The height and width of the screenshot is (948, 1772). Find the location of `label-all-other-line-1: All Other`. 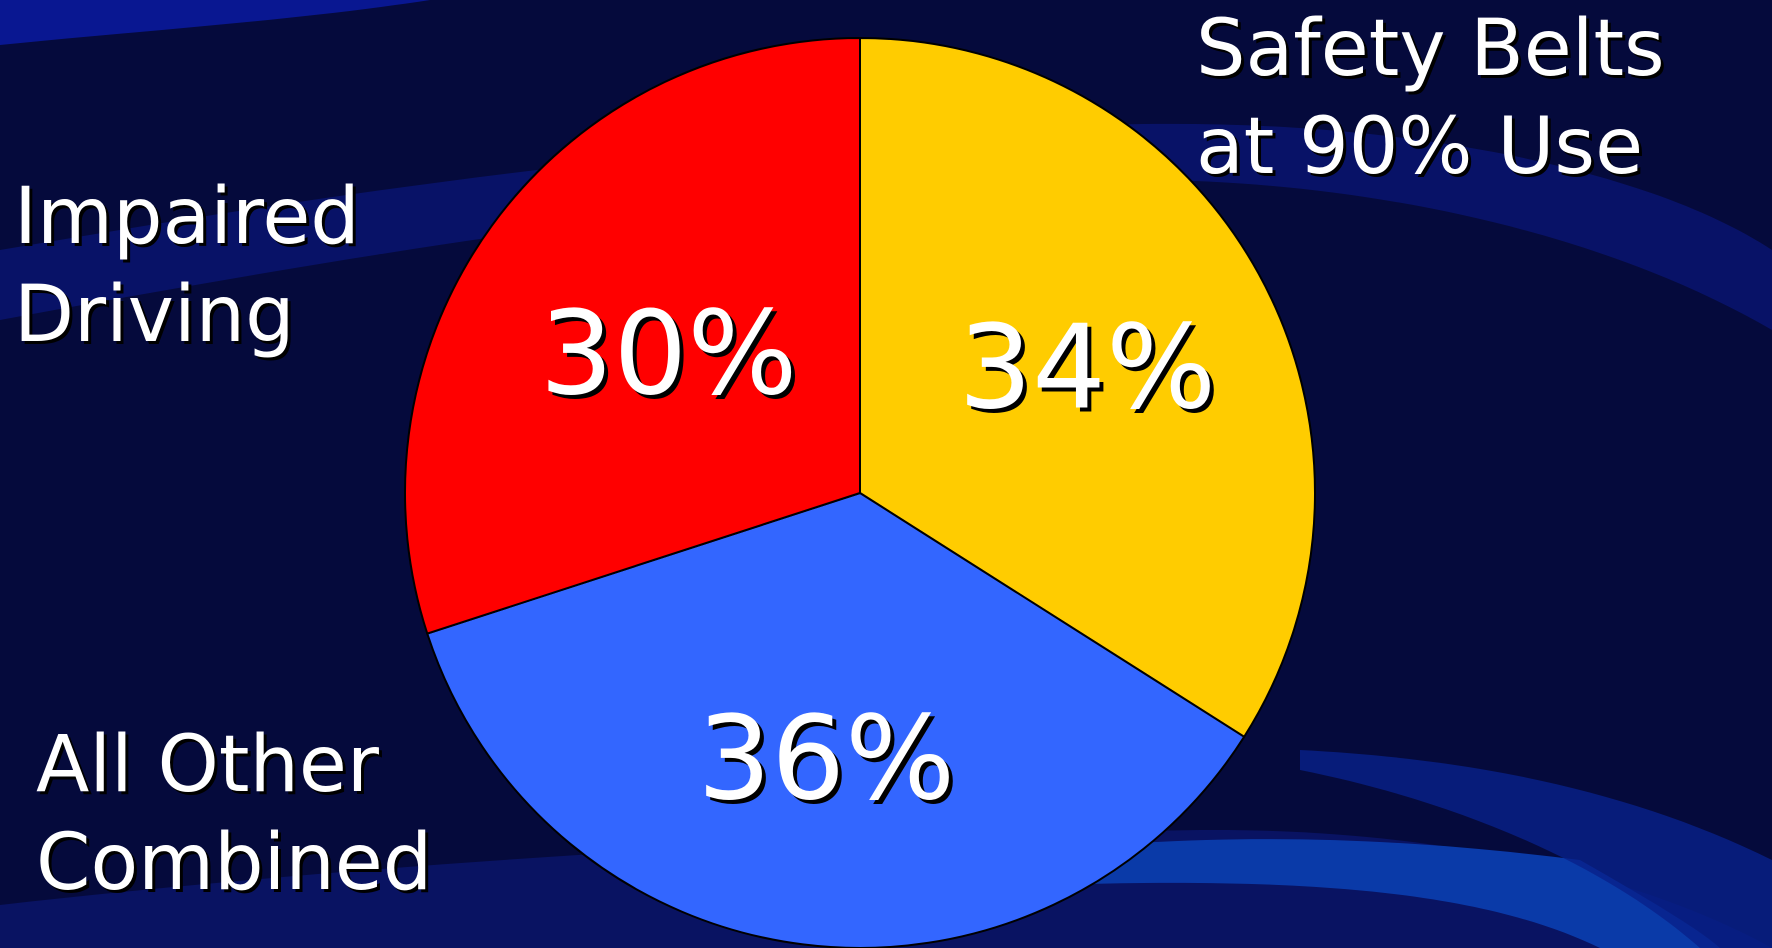

label-all-other-line-1: All Other is located at coordinates (207, 765).